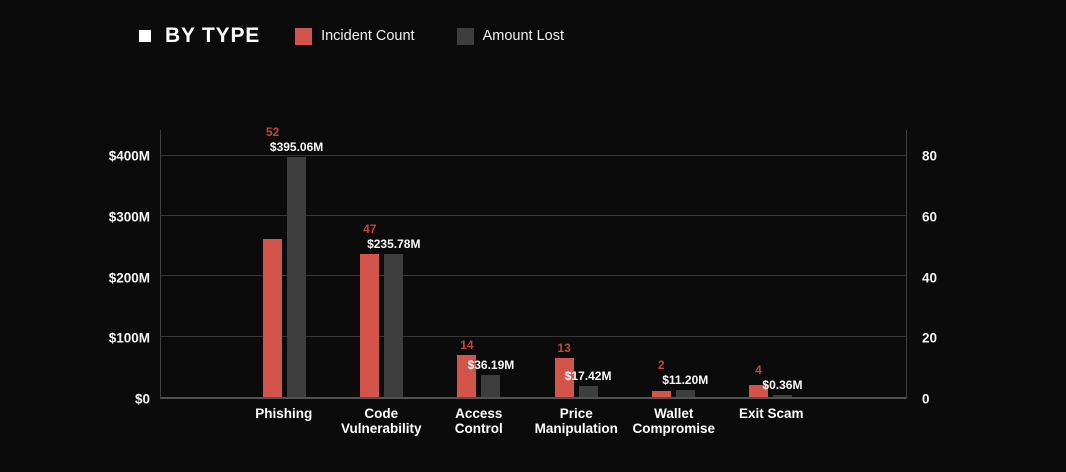 The image size is (1066, 472). Describe the element at coordinates (304, 36) in the screenshot. I see `incident-count-swatch-icon` at that location.